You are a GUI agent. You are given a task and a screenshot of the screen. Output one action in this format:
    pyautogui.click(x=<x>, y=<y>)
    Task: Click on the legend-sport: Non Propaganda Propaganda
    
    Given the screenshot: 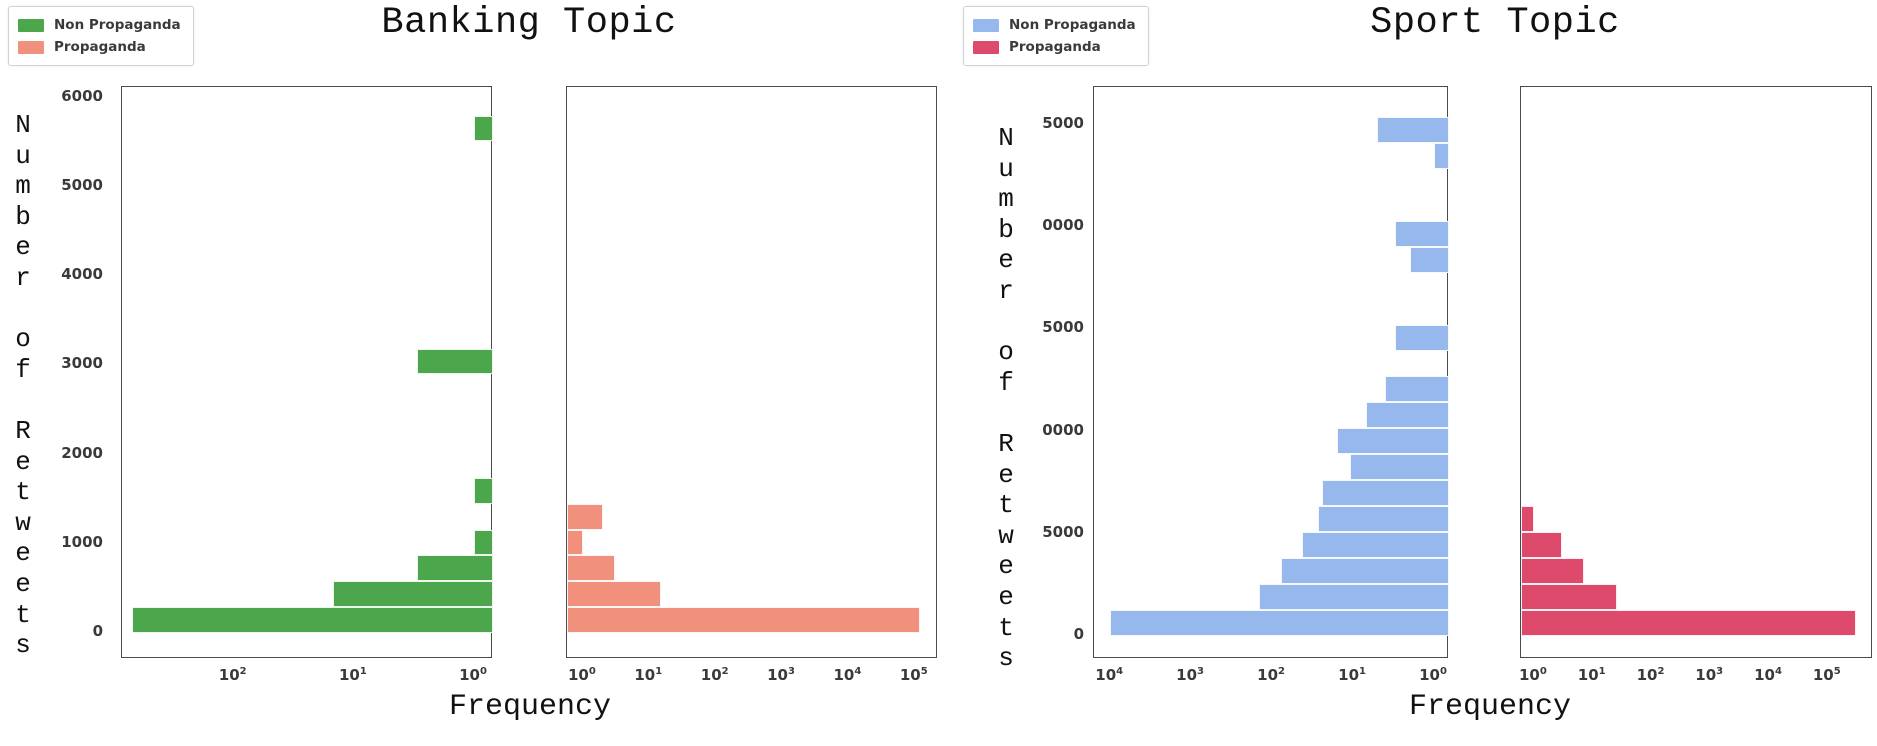 What is the action you would take?
    pyautogui.click(x=1056, y=36)
    